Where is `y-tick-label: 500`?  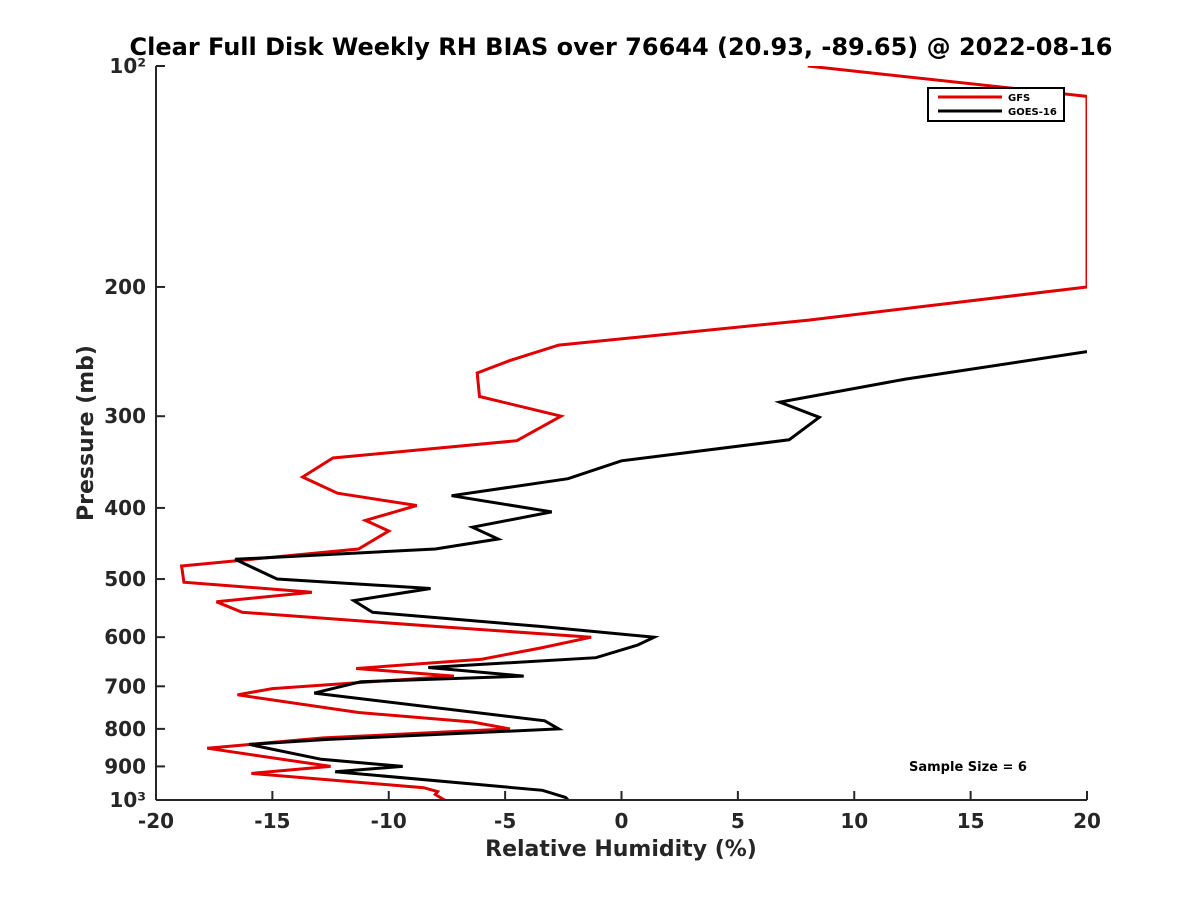
y-tick-label: 500 is located at coordinates (125, 579).